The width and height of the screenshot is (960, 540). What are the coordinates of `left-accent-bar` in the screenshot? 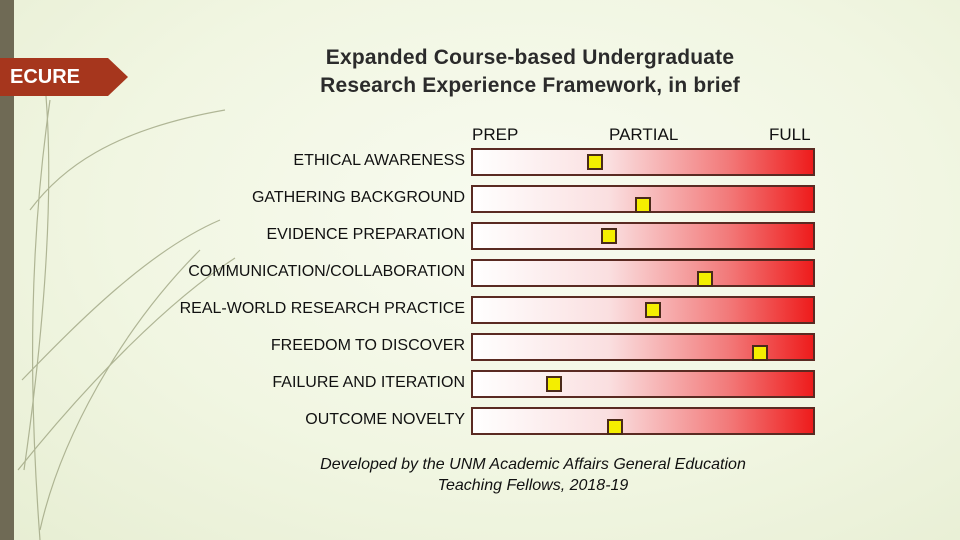 It's located at (7, 270).